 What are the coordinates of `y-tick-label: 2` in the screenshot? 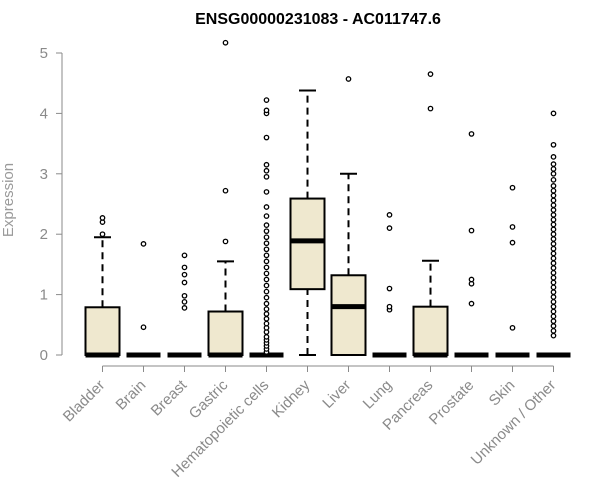 It's located at (44, 234).